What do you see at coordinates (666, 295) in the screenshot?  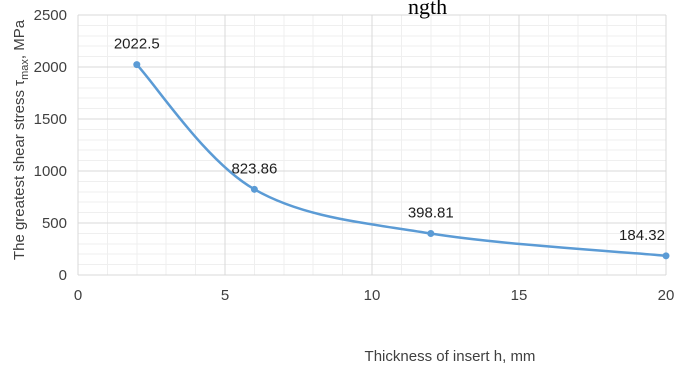 I see `x-tick-label: 20` at bounding box center [666, 295].